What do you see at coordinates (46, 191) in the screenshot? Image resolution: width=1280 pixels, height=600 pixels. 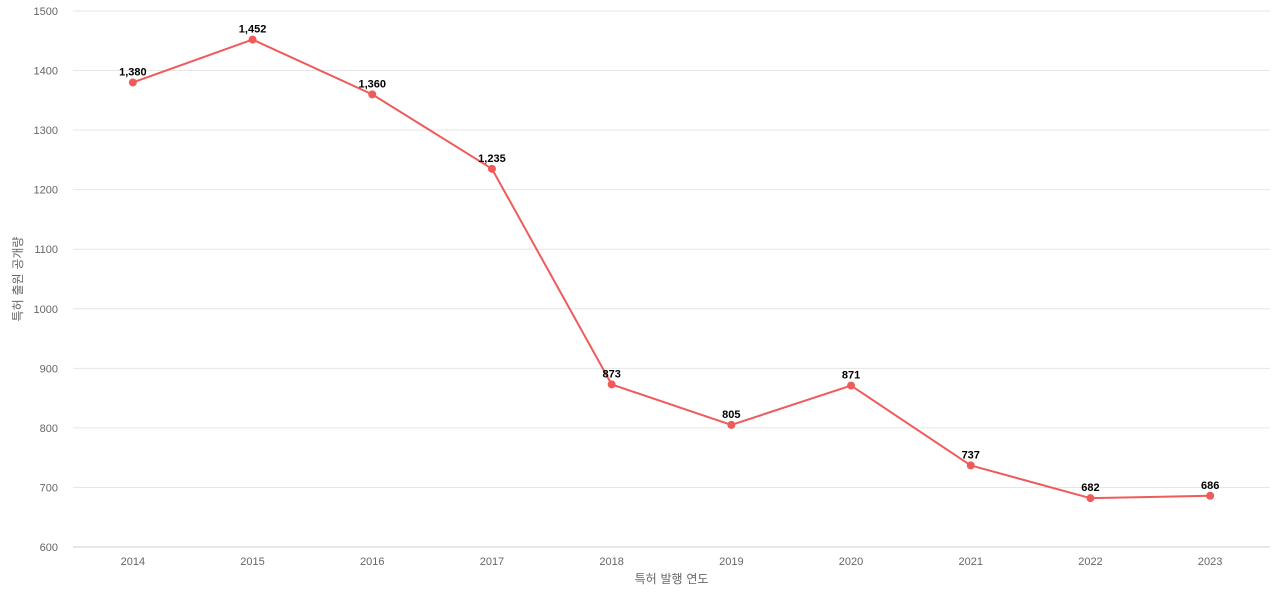 I see `y-tick-label: 1200` at bounding box center [46, 191].